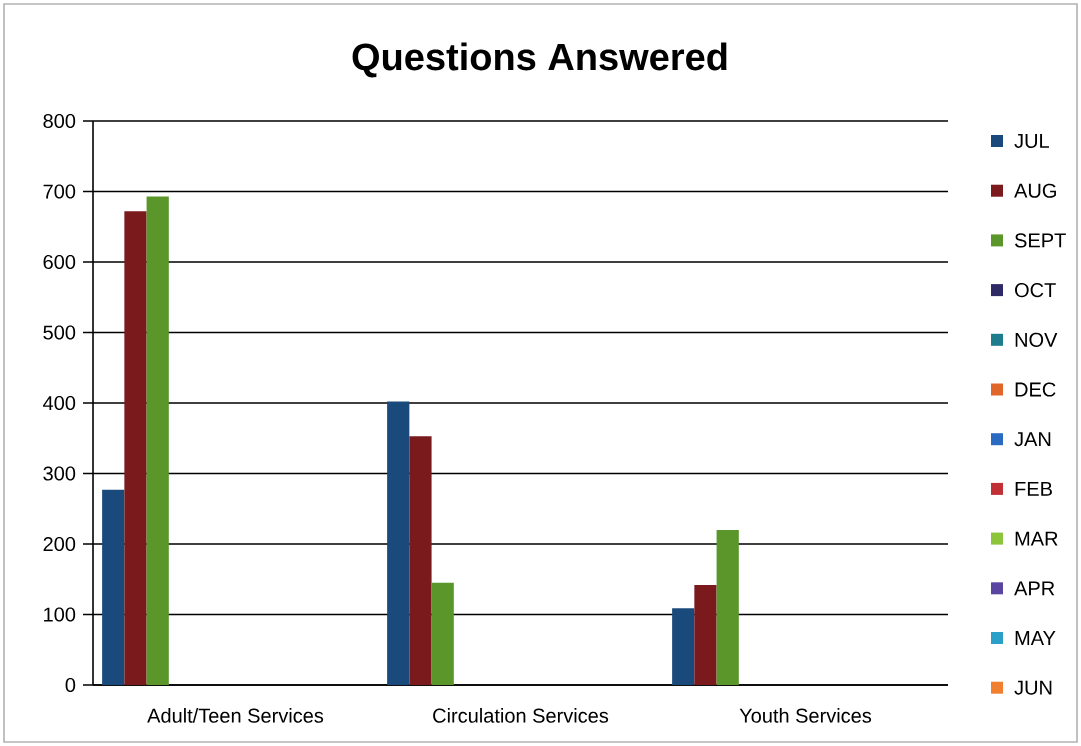 The height and width of the screenshot is (746, 1081). What do you see at coordinates (70, 685) in the screenshot?
I see `y-tick-label: 0` at bounding box center [70, 685].